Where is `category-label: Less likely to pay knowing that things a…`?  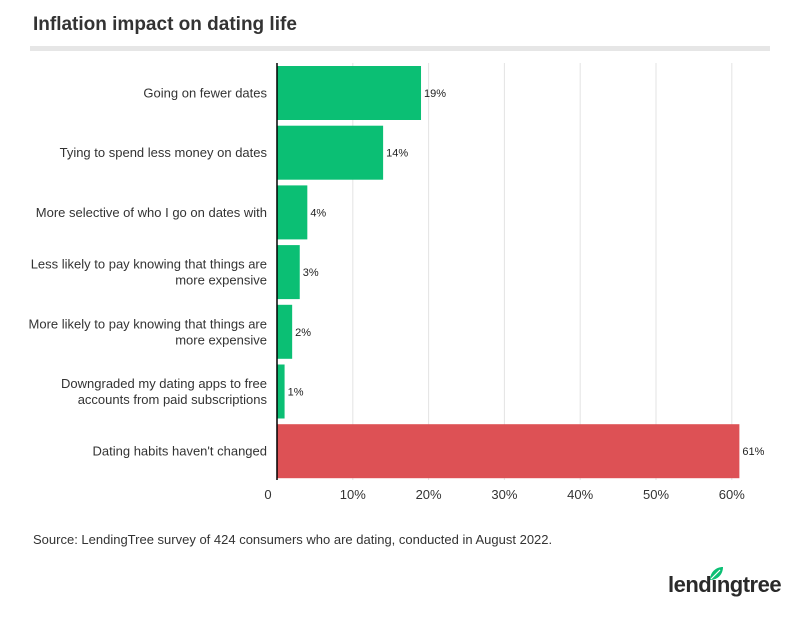 category-label: Less likely to pay knowing that things a… is located at coordinates (149, 264).